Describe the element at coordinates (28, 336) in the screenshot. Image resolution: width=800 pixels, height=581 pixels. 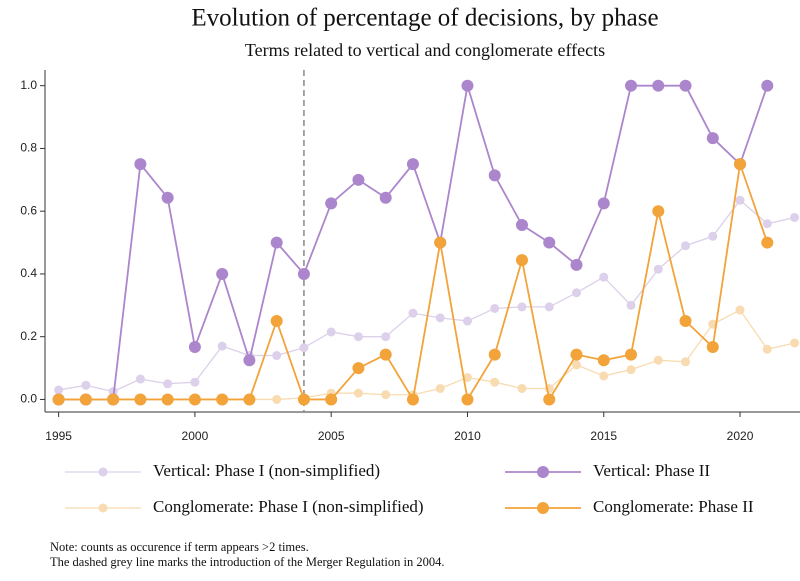
I see `y-tick-label: 0.2` at that location.